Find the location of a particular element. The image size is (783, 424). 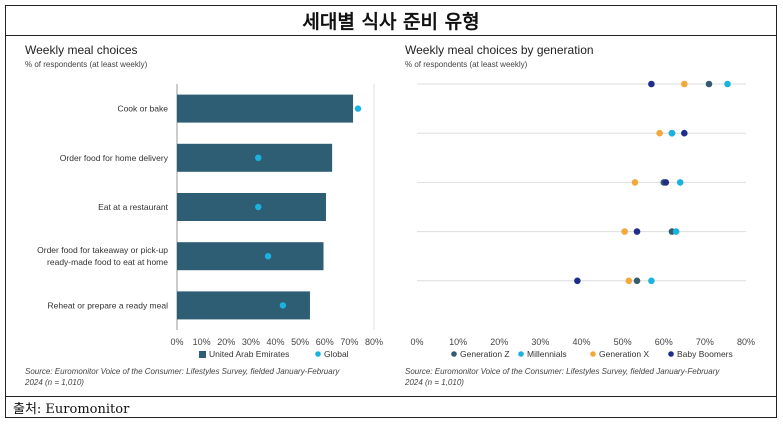

right-x-tick-label: 70% is located at coordinates (705, 342).